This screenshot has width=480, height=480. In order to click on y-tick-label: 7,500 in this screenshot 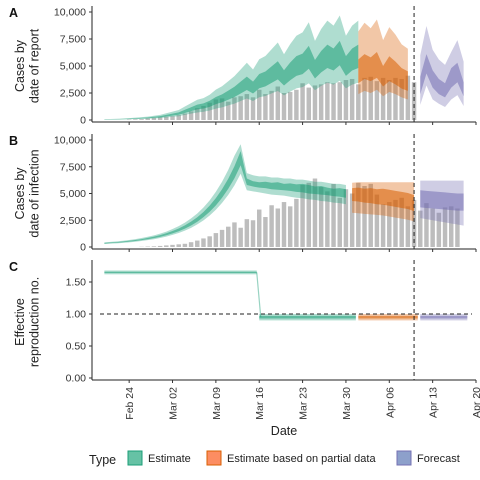, I will do `click(73, 40)`.